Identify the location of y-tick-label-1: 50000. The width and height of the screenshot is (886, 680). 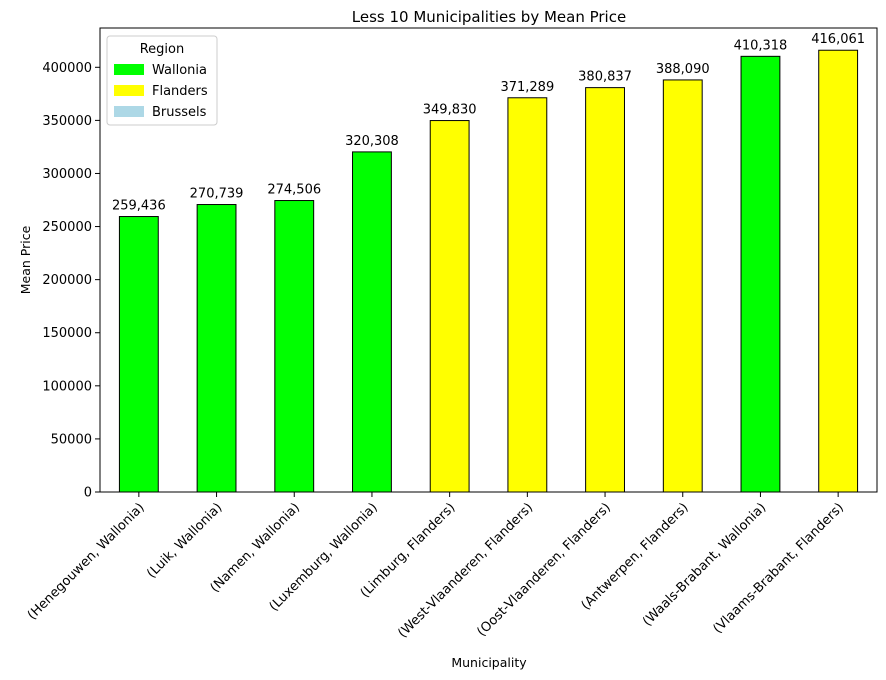
(71, 439).